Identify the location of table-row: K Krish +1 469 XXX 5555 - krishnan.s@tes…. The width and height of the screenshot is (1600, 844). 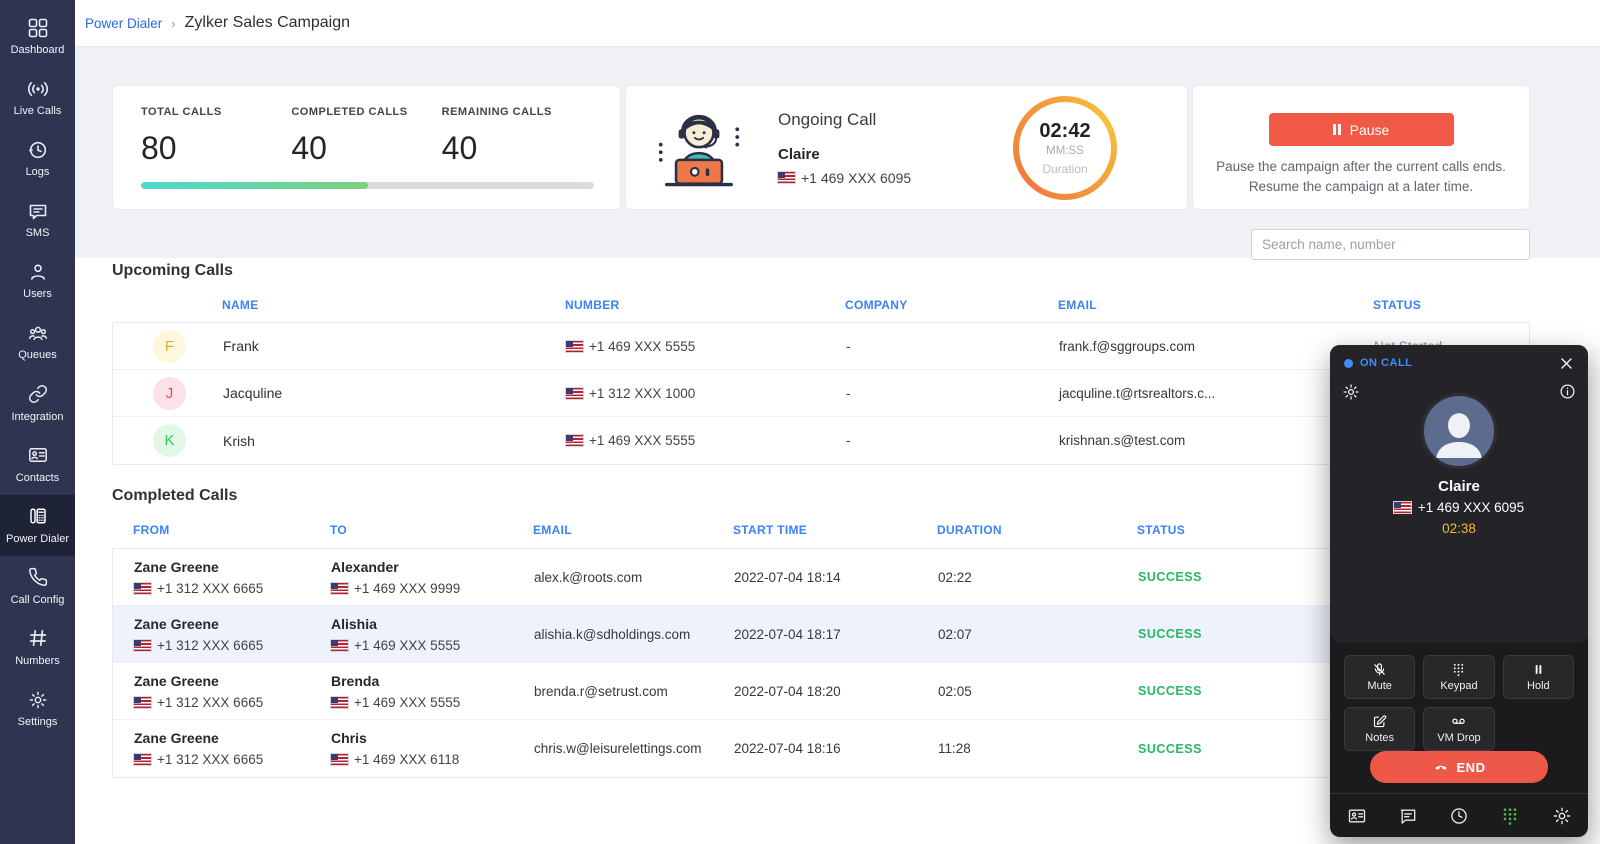
(821, 440).